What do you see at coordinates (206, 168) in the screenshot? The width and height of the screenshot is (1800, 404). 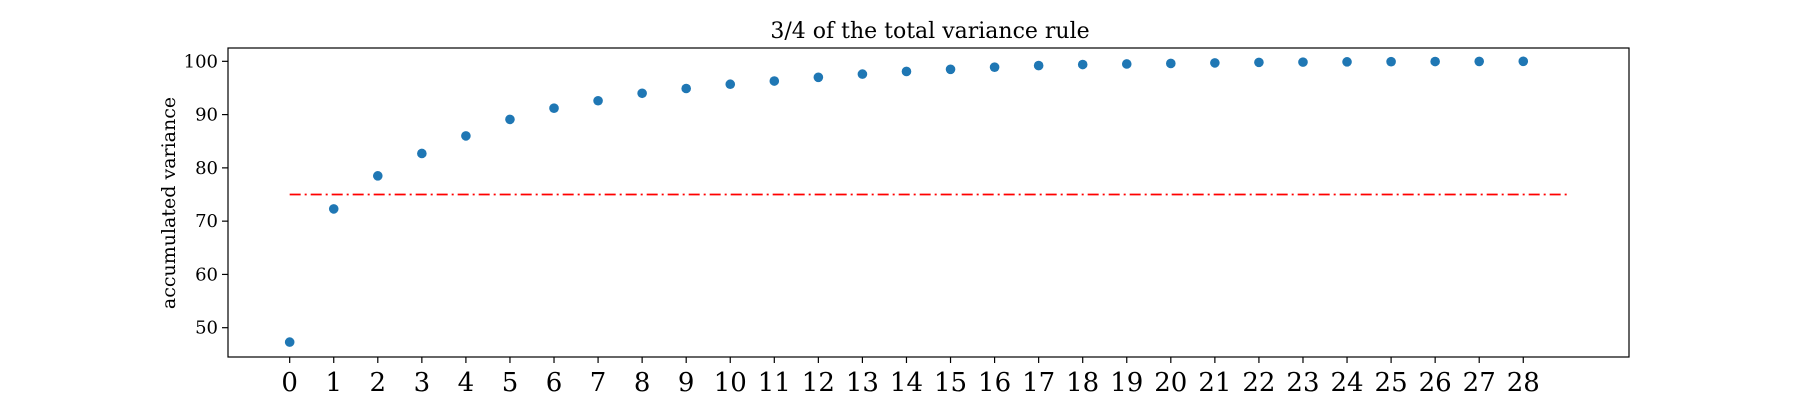 I see `y-tick-label: 80` at bounding box center [206, 168].